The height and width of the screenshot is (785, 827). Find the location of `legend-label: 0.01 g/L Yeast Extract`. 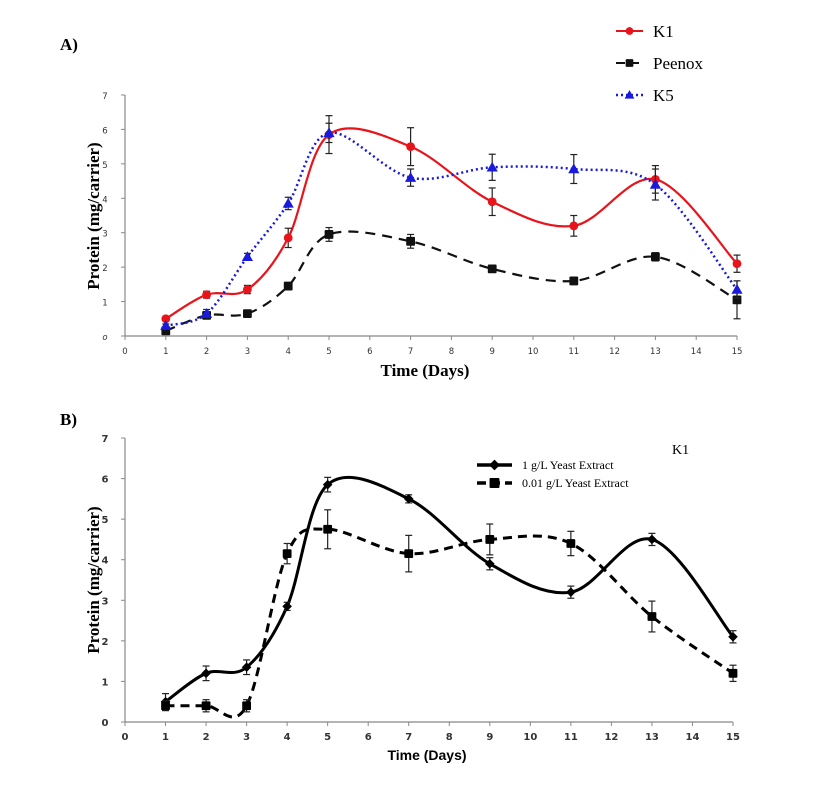

legend-label: 0.01 g/L Yeast Extract is located at coordinates (575, 483).